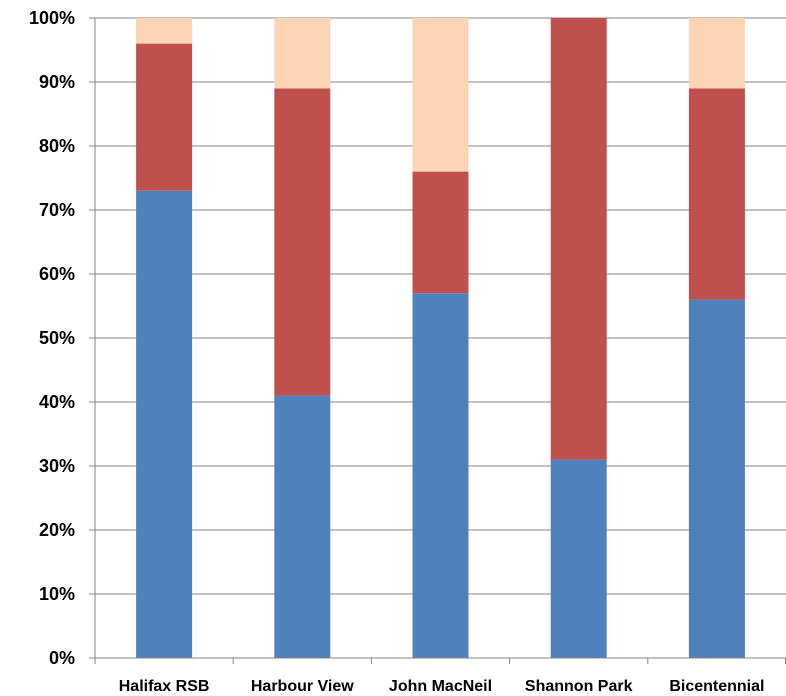 The width and height of the screenshot is (786, 696). I want to click on x-tick-label: Bicentennial, so click(716, 686).